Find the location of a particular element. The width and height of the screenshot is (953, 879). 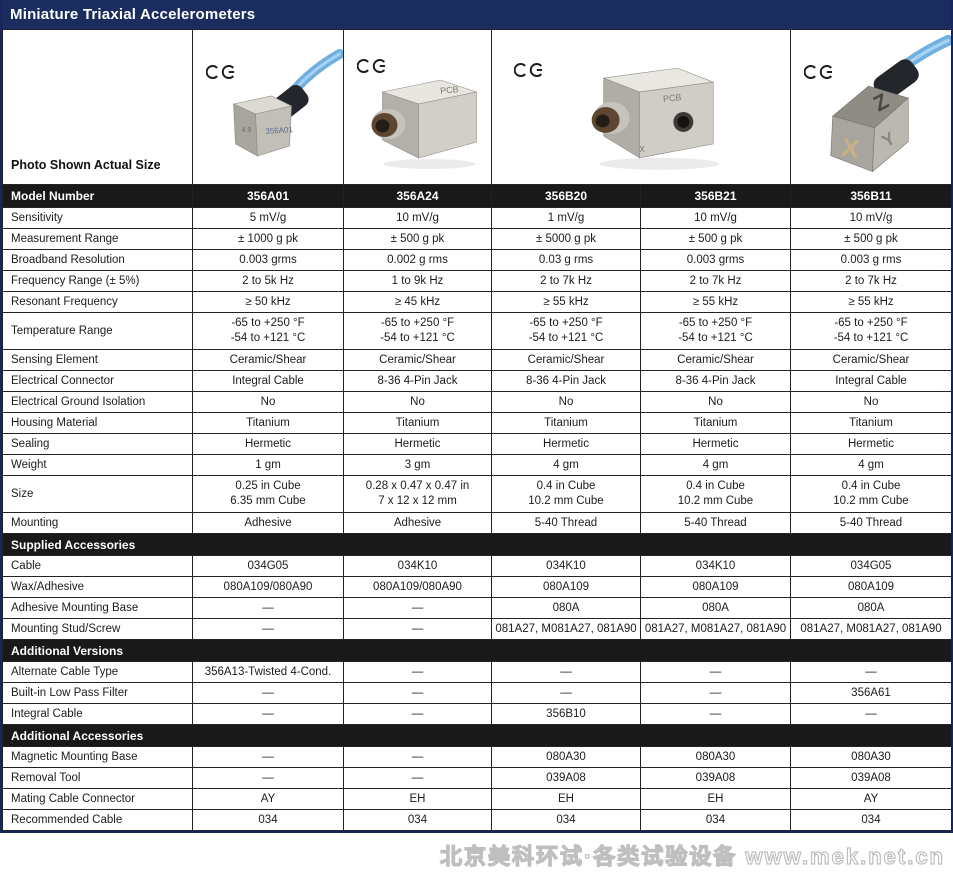

spec-value: 0.003 grms is located at coordinates (715, 260).